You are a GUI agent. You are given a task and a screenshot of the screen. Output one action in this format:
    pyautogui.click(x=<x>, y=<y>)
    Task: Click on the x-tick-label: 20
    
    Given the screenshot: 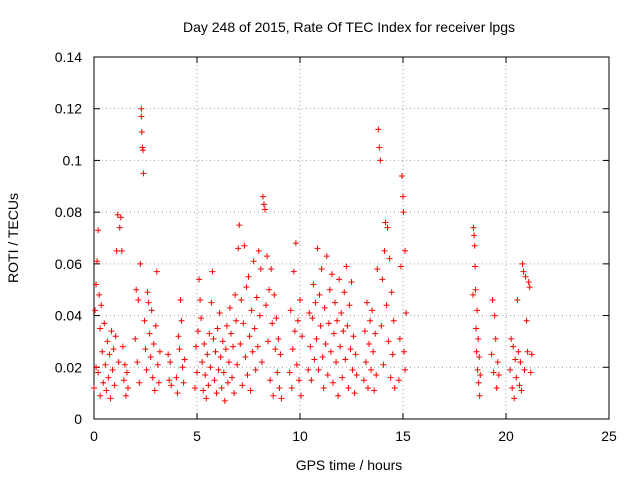 What is the action you would take?
    pyautogui.click(x=506, y=436)
    